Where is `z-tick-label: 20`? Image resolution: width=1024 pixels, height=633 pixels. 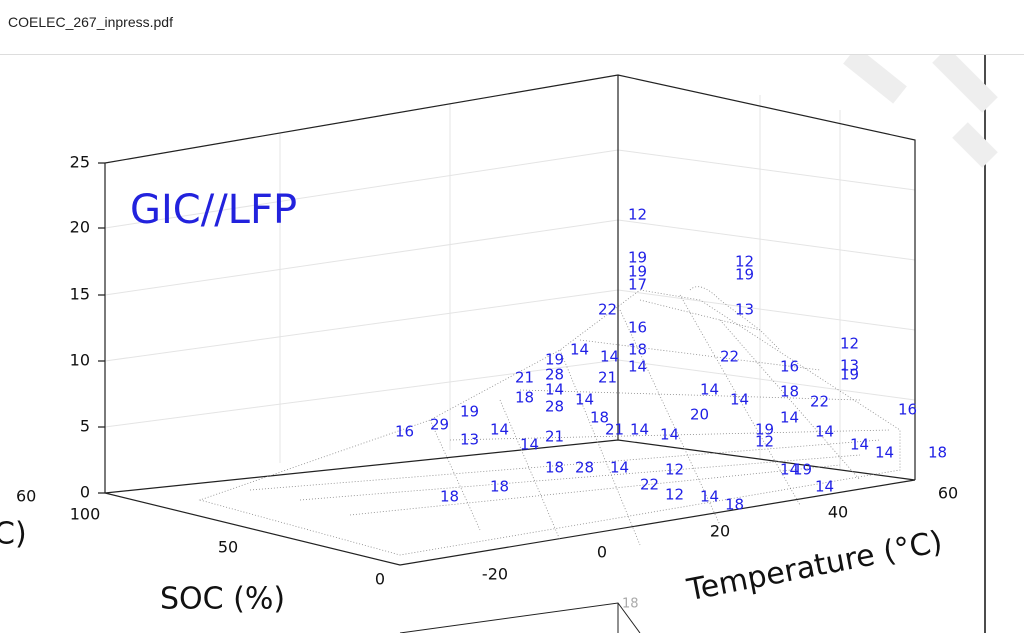
z-tick-label: 20 is located at coordinates (80, 227).